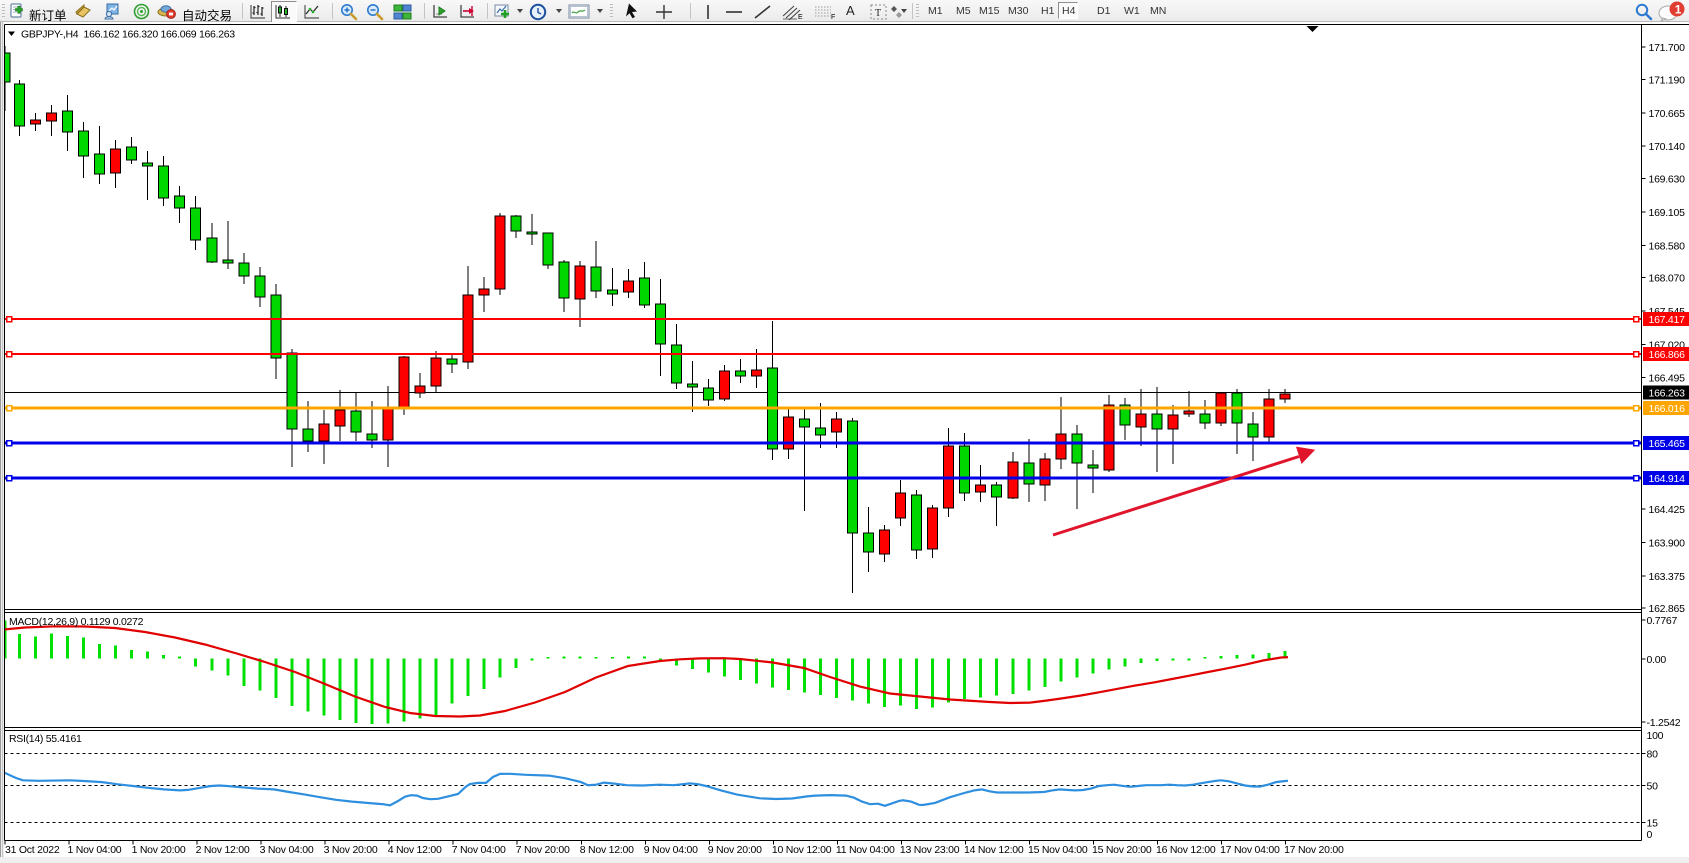  I want to click on svg-text: 80, so click(1653, 755).